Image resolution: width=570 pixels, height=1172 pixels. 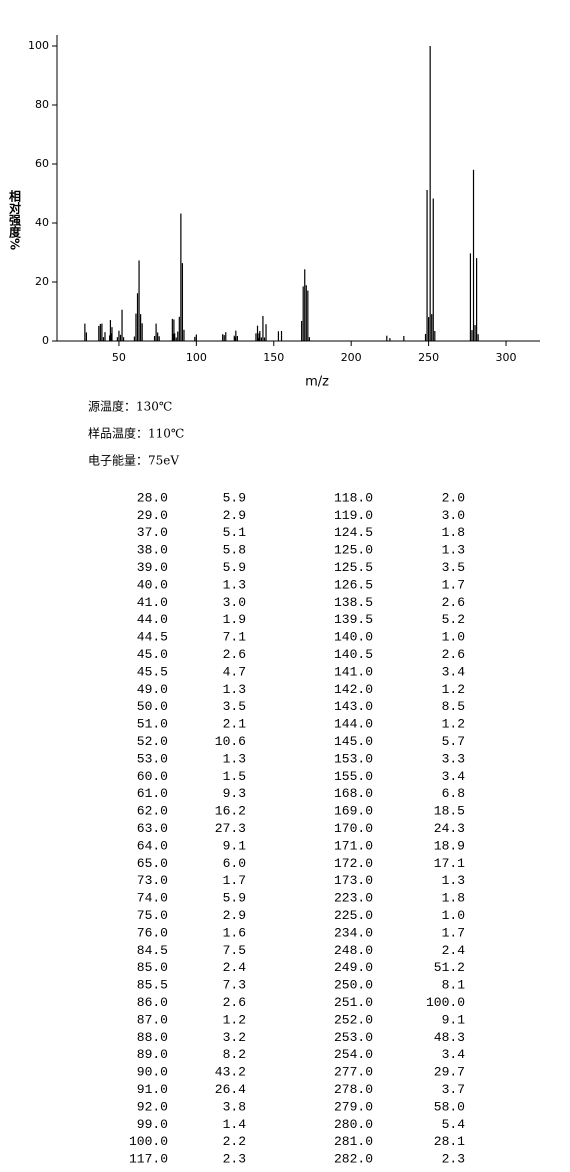 I want to click on mz-cell: 140.5, so click(x=353, y=654).